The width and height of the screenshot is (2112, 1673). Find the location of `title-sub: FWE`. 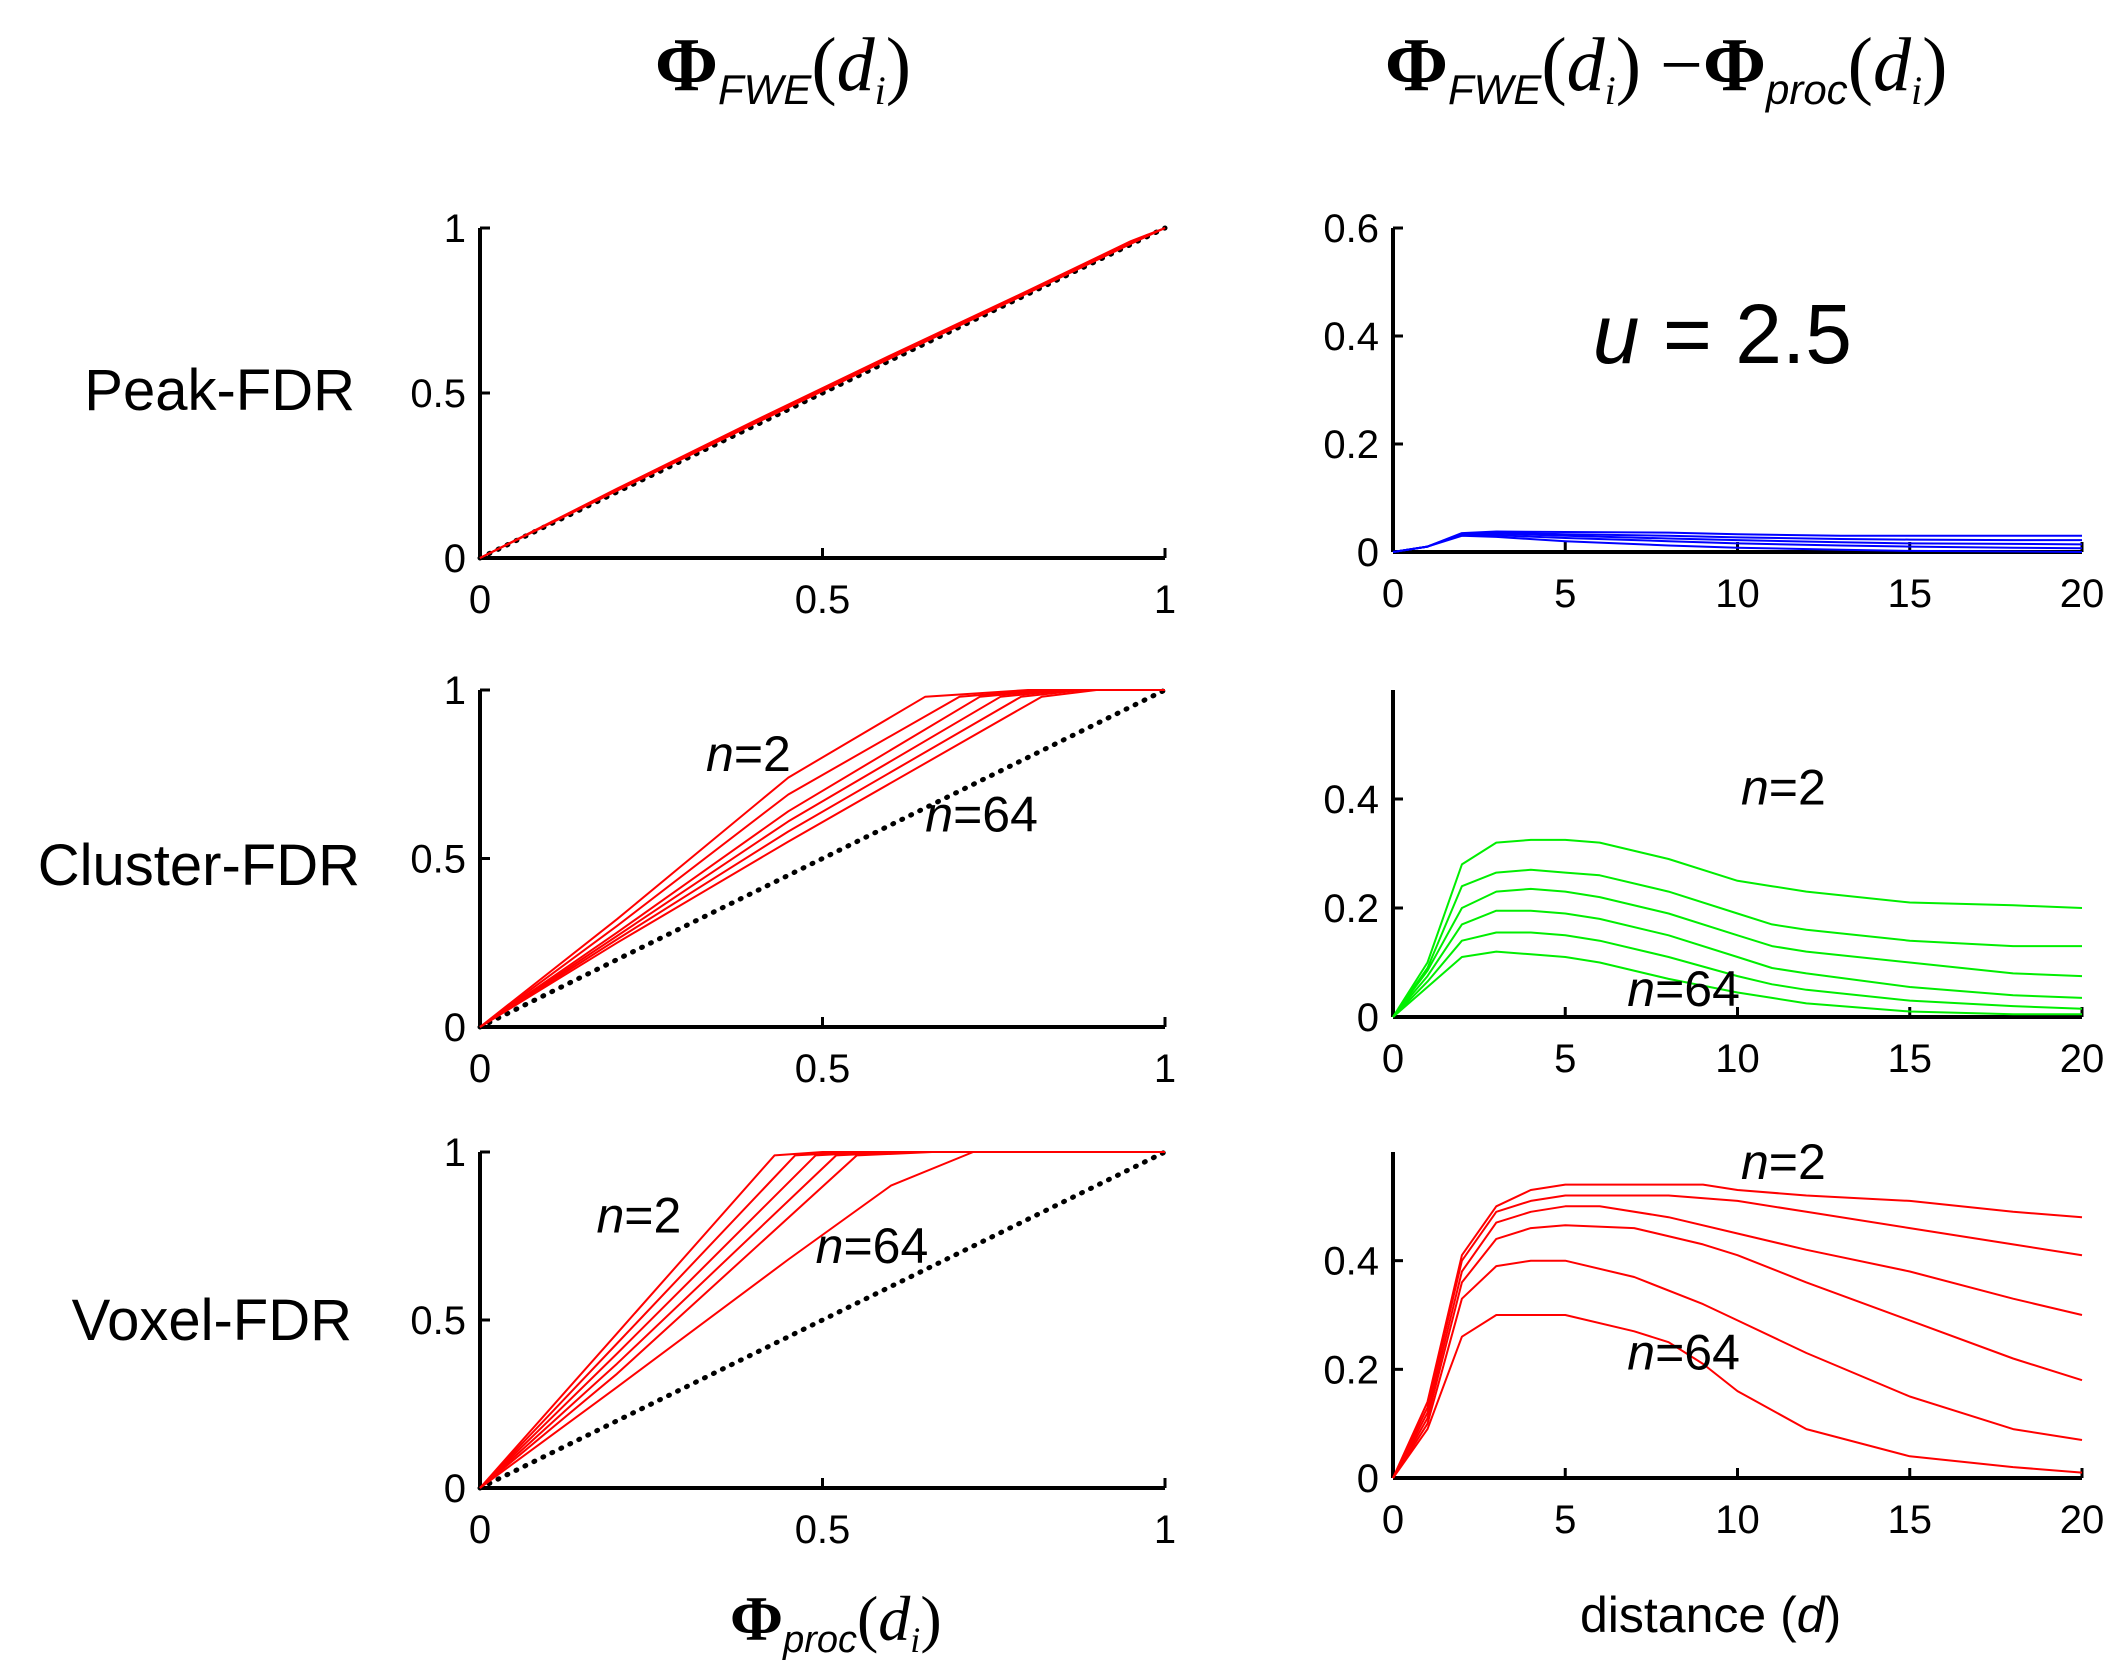

title-sub: FWE is located at coordinates (765, 89).